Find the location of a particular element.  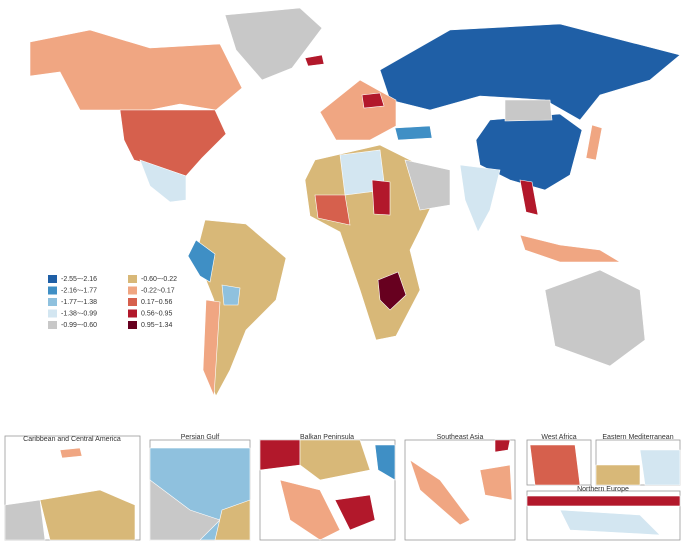

legend-label: 0.95~1.34 is located at coordinates (156, 325).